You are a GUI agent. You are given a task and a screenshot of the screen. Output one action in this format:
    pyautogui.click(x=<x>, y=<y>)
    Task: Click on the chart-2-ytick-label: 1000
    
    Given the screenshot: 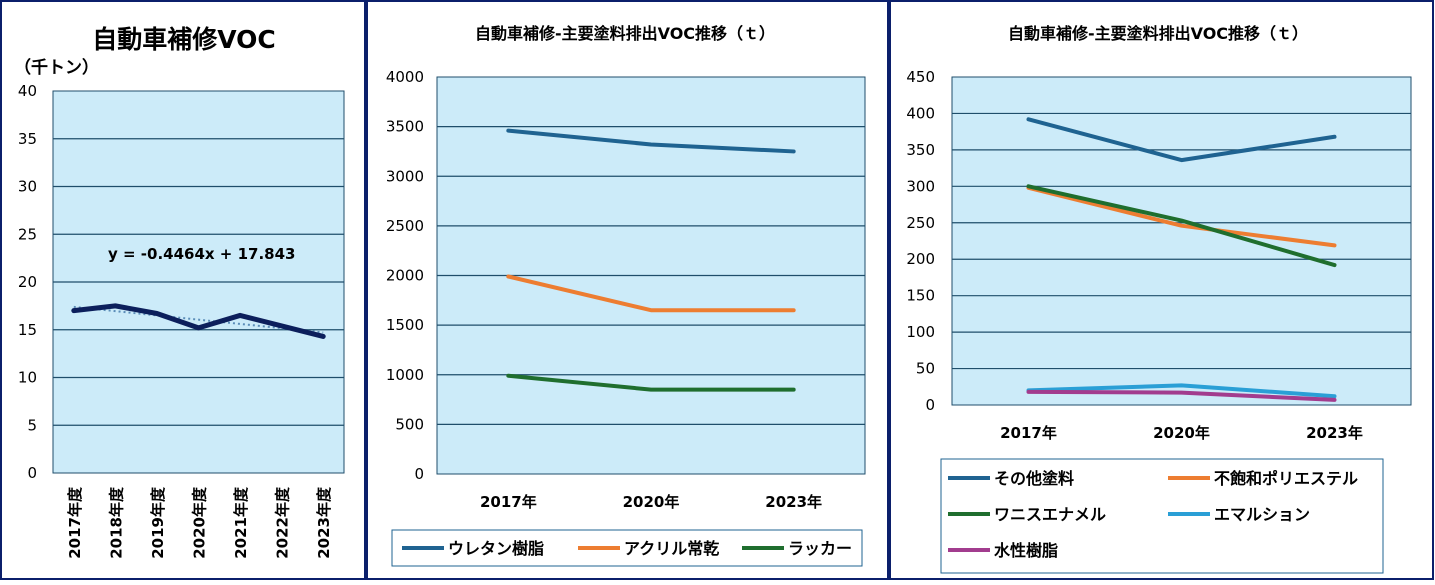 What is the action you would take?
    pyautogui.click(x=405, y=375)
    